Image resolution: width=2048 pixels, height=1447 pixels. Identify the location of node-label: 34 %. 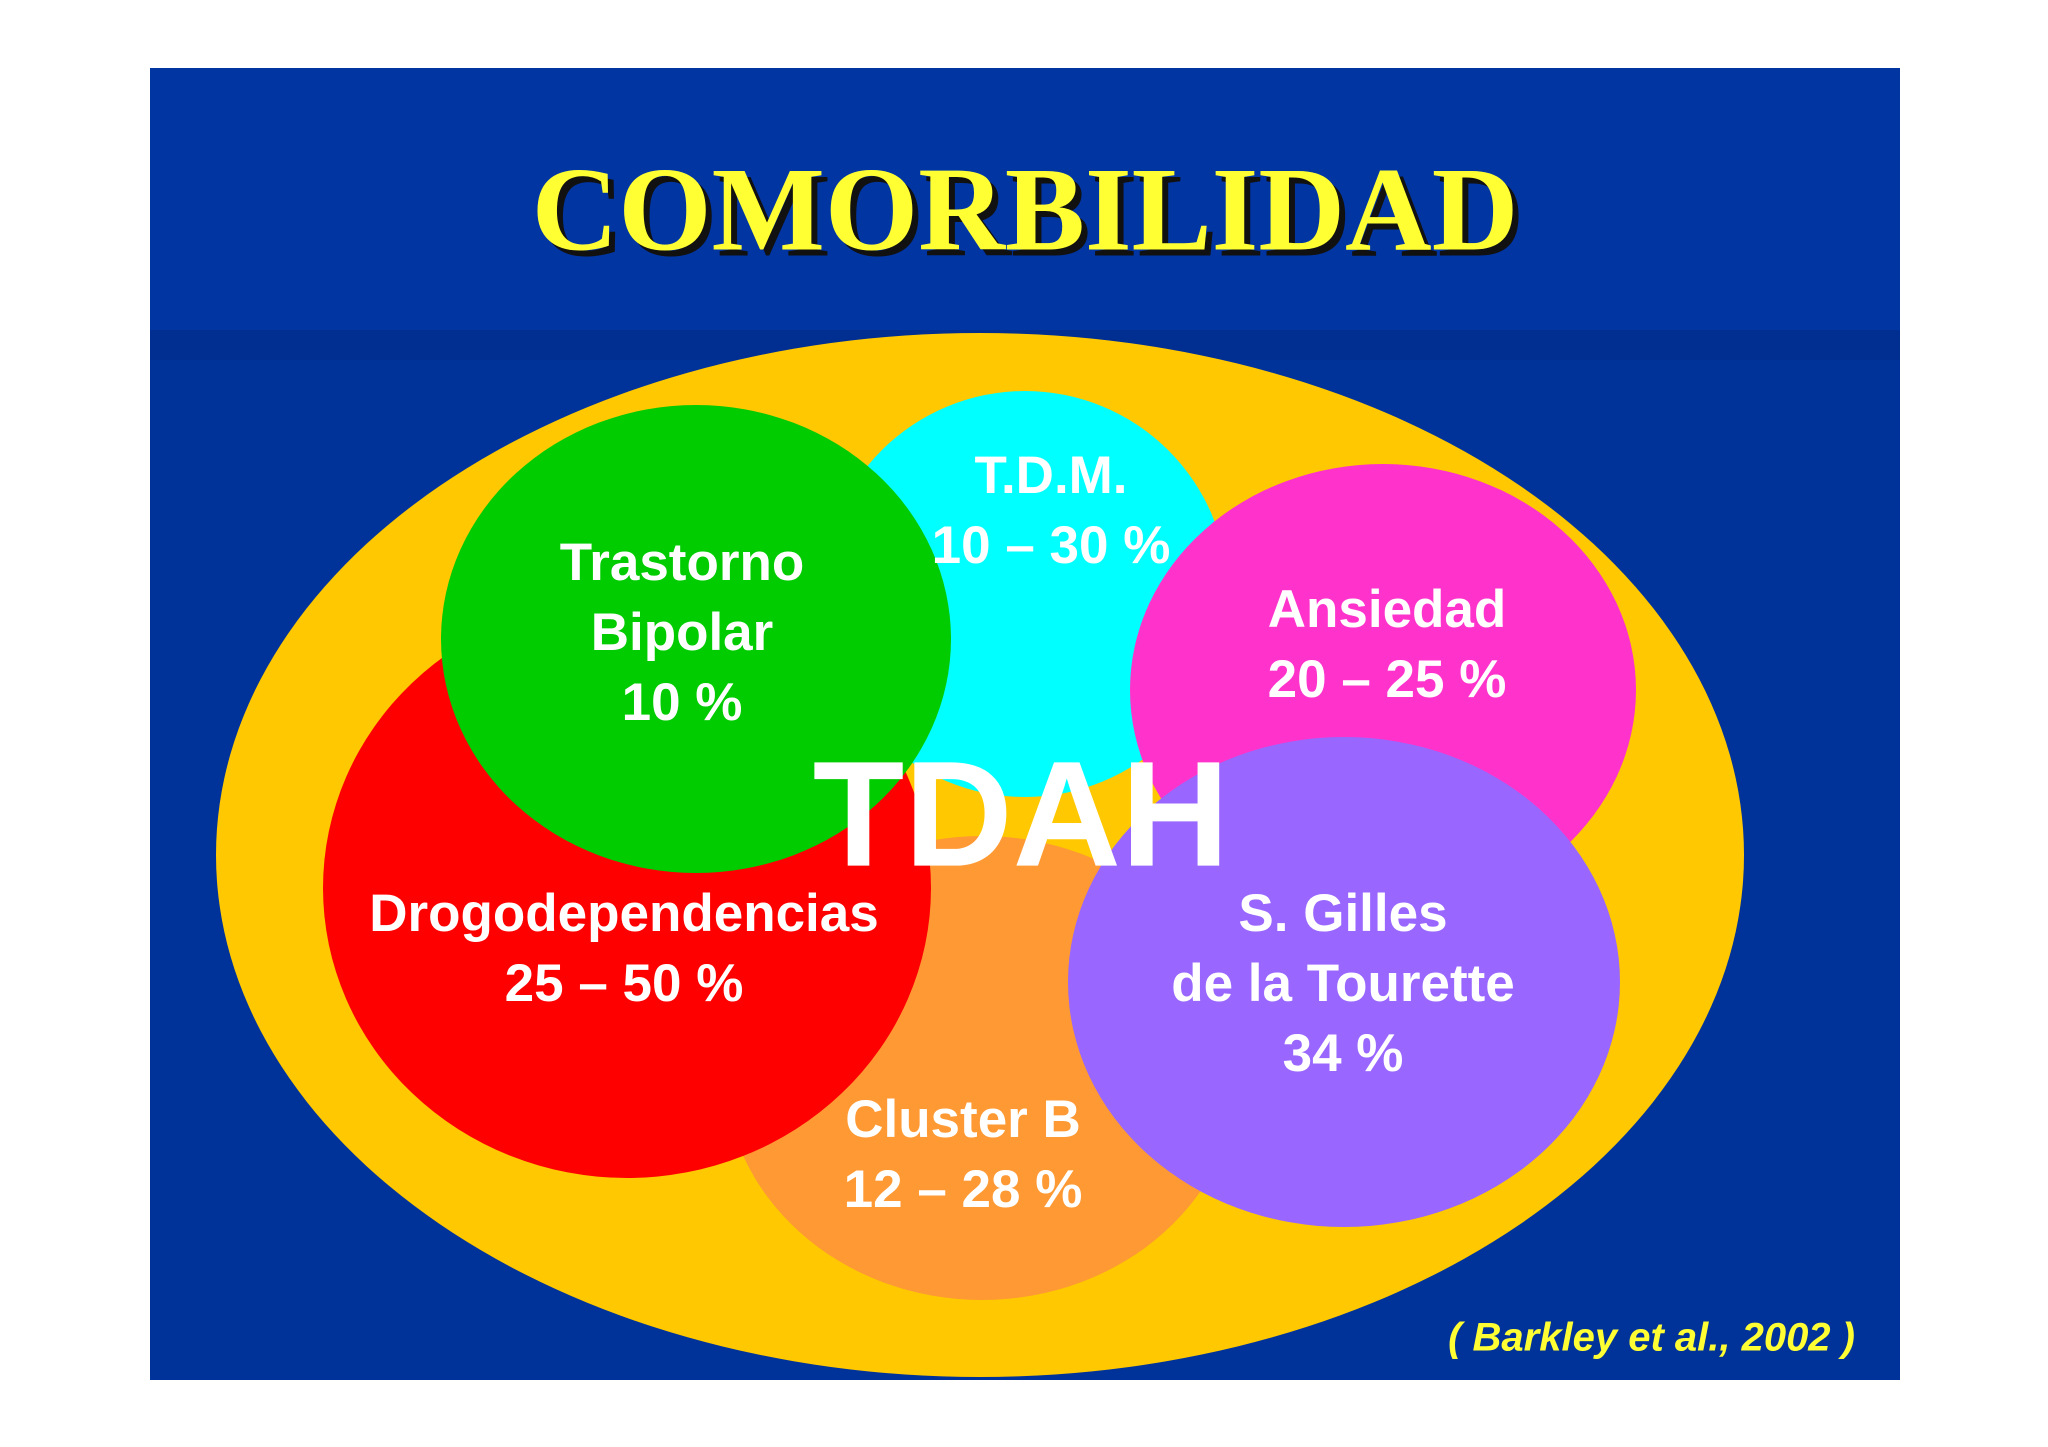
(1343, 1053).